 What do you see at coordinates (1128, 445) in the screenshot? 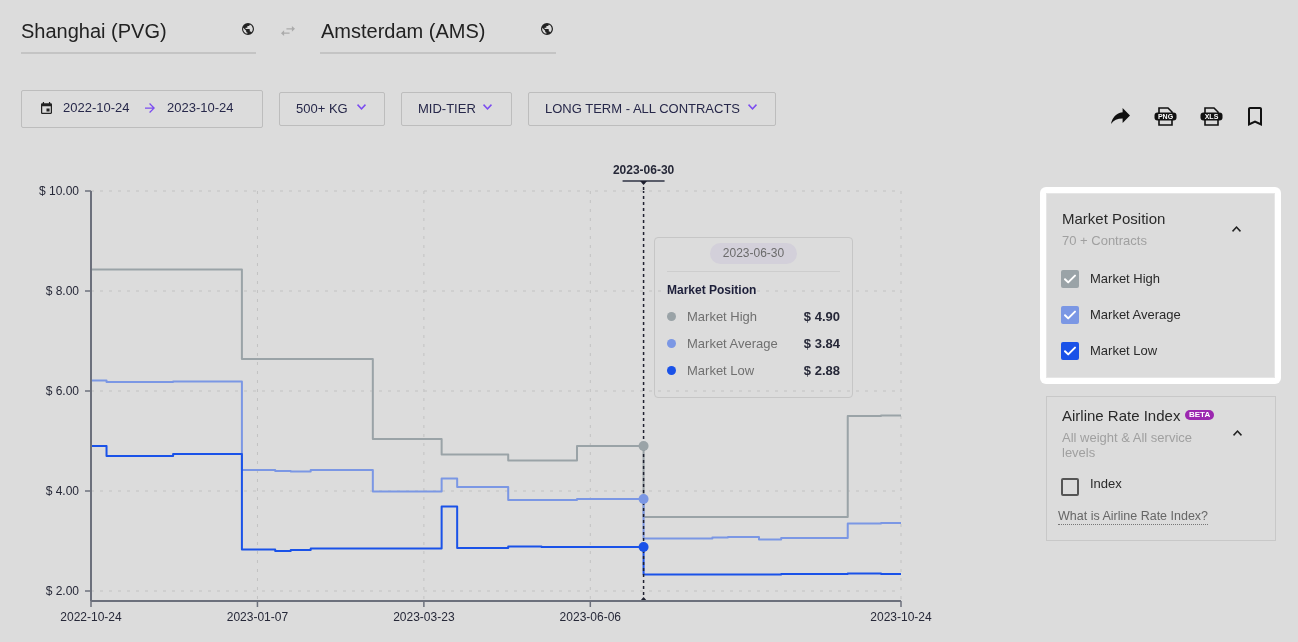
I see `text: All weight & All service levels` at bounding box center [1128, 445].